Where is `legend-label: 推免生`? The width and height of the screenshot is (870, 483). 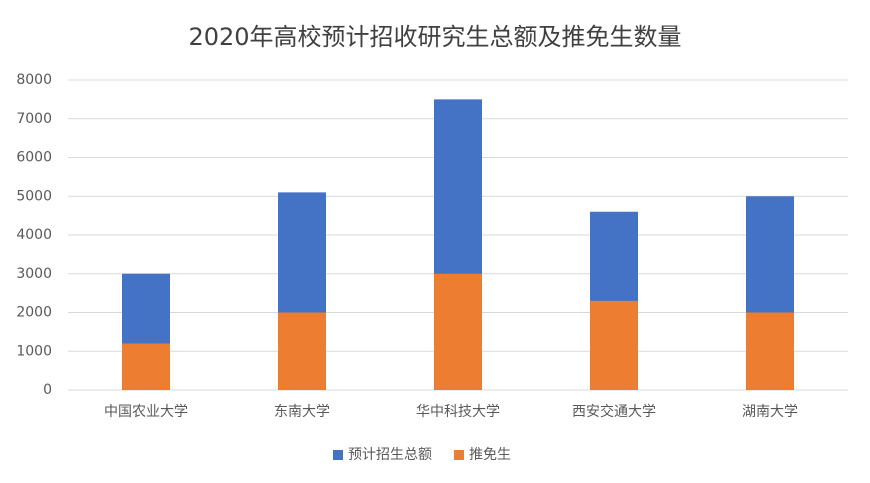
legend-label: 推免生 is located at coordinates (490, 455).